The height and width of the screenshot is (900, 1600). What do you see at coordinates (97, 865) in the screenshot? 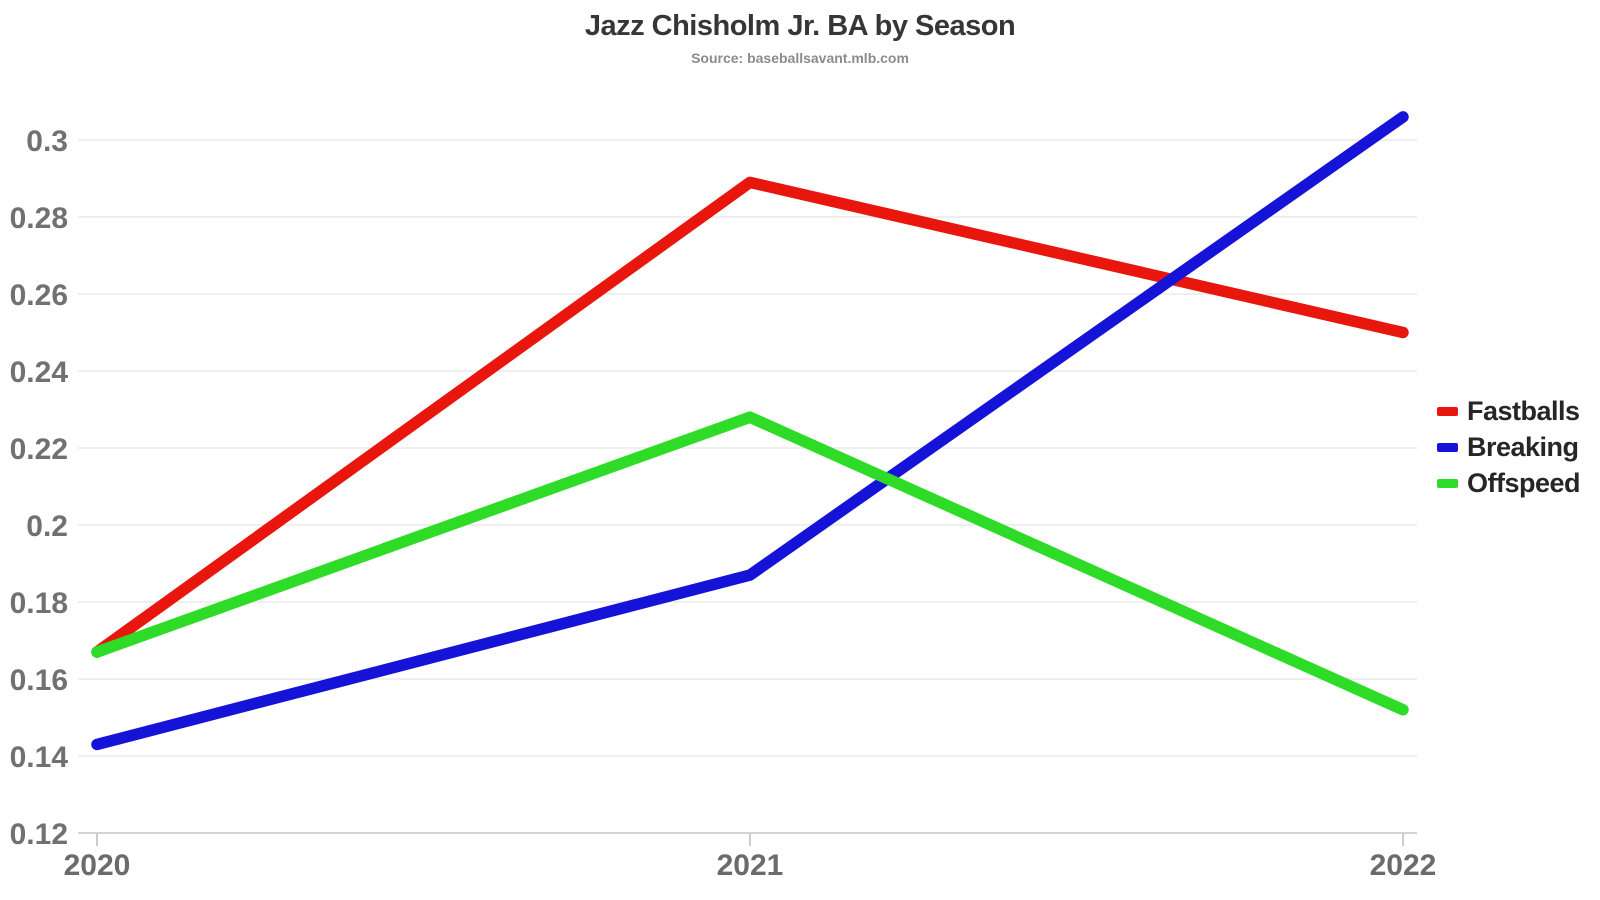
I see `x-tick-label: 2020` at bounding box center [97, 865].